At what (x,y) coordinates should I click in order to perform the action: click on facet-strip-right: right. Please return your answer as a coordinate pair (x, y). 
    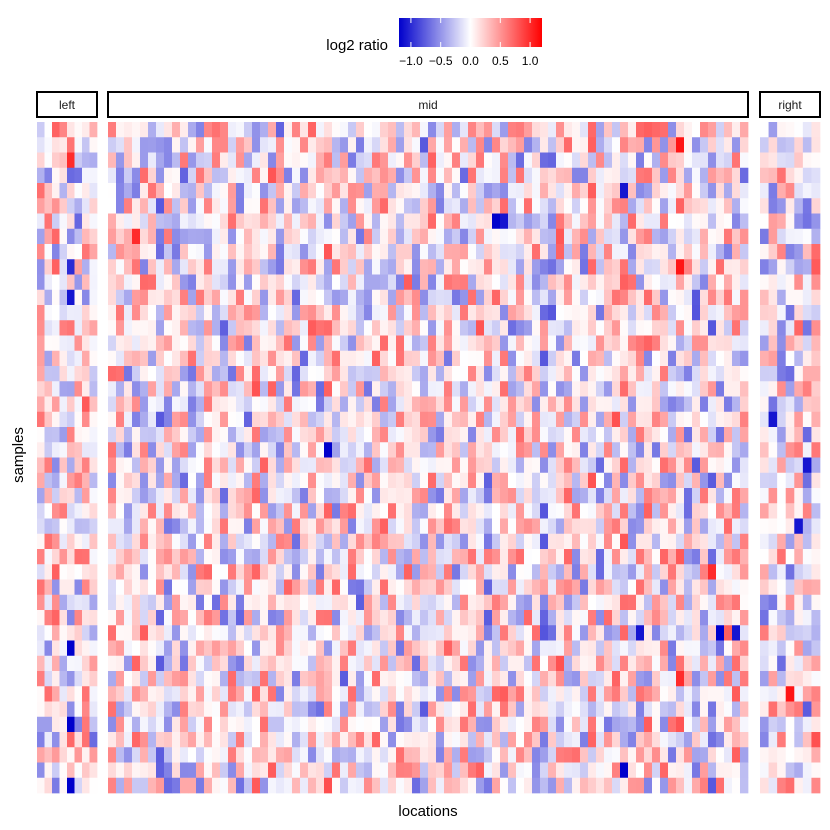
    Looking at the image, I should click on (790, 104).